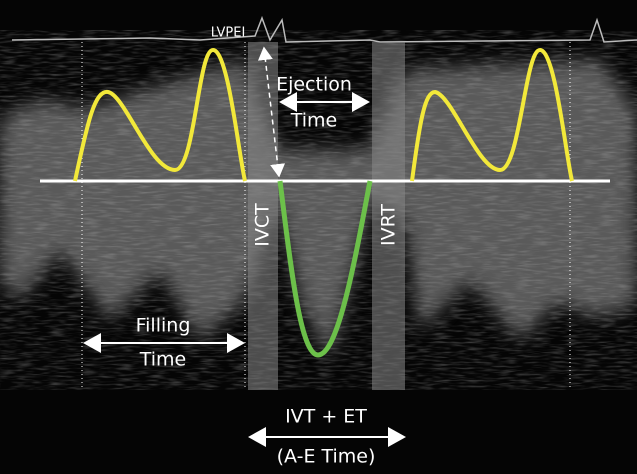  What do you see at coordinates (326, 417) in the screenshot?
I see `ivt-et-label: IVT + ET` at bounding box center [326, 417].